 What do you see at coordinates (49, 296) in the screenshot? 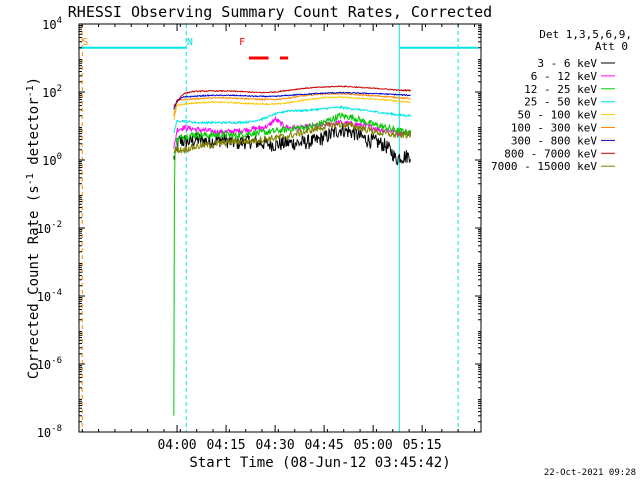
I see `y-tick-label: 10⁻⁴` at bounding box center [49, 296].